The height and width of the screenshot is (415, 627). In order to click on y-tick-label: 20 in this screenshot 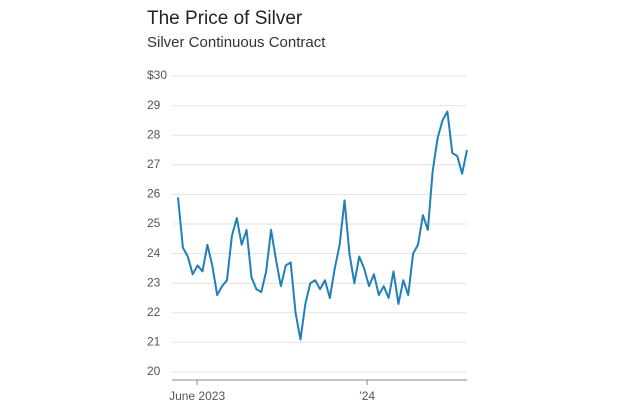, I will do `click(154, 371)`.